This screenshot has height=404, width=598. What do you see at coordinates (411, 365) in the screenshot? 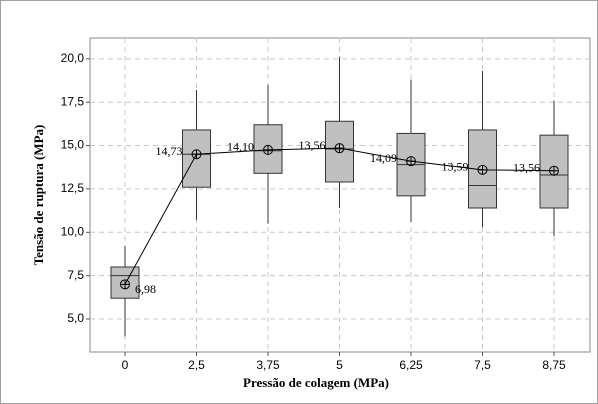
I see `x-tick-label: 6,25` at bounding box center [411, 365].